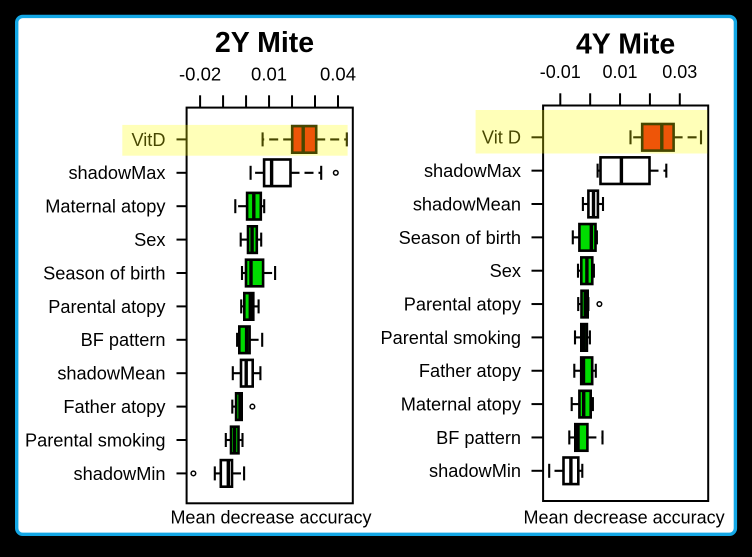 The height and width of the screenshot is (557, 752). I want to click on svg-text: VitD, so click(148, 140).